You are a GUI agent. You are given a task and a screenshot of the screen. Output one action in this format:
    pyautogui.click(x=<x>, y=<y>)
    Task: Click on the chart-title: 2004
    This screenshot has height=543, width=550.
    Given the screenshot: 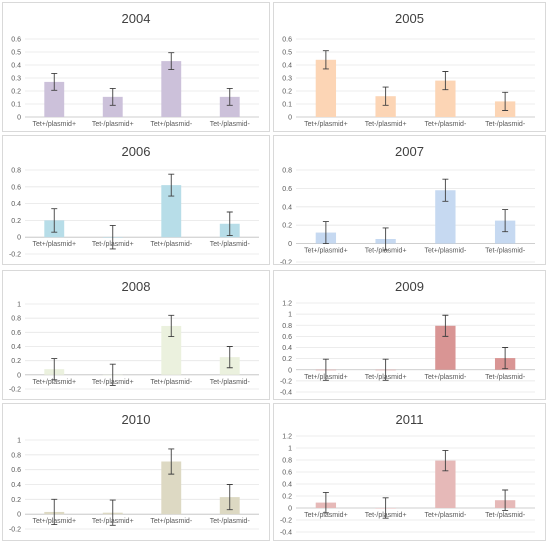 What is the action you would take?
    pyautogui.click(x=136, y=18)
    